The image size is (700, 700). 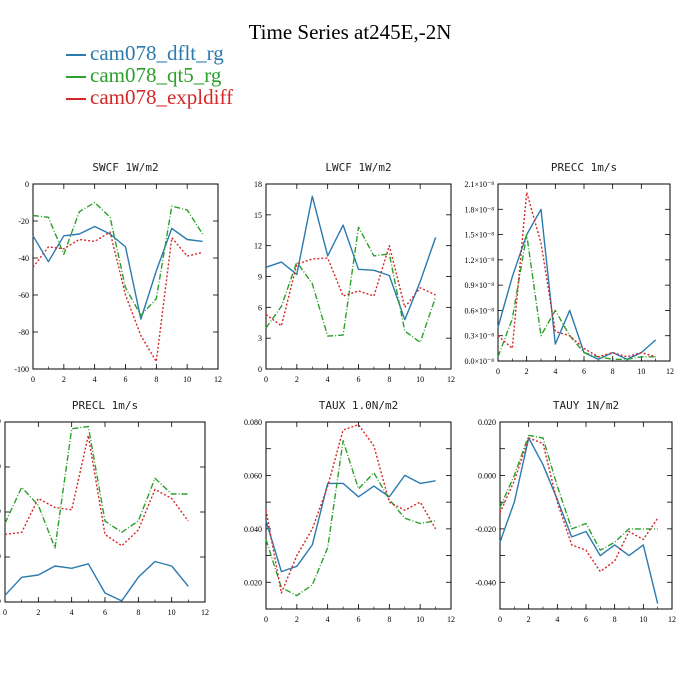 What do you see at coordinates (23, 332) in the screenshot?
I see `y-tick-label: -80` at bounding box center [23, 332].